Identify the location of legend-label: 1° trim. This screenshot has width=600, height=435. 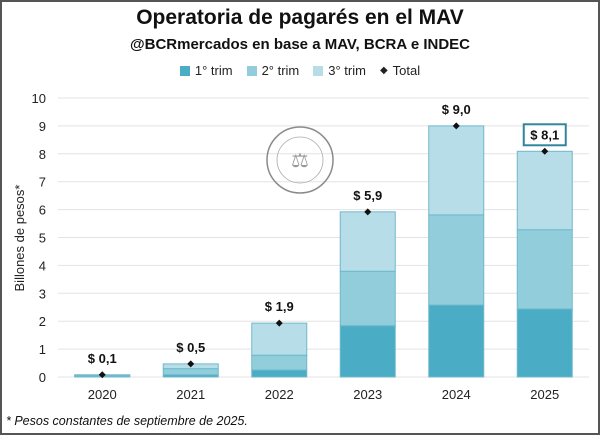
(213, 70).